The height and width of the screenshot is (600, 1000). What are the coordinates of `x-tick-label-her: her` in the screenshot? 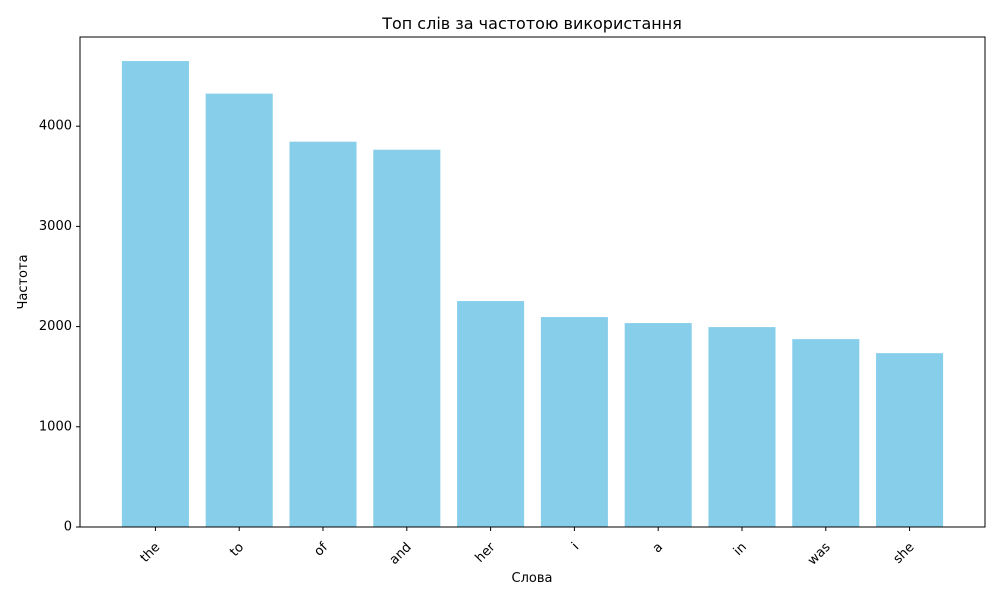 It's located at (486, 552).